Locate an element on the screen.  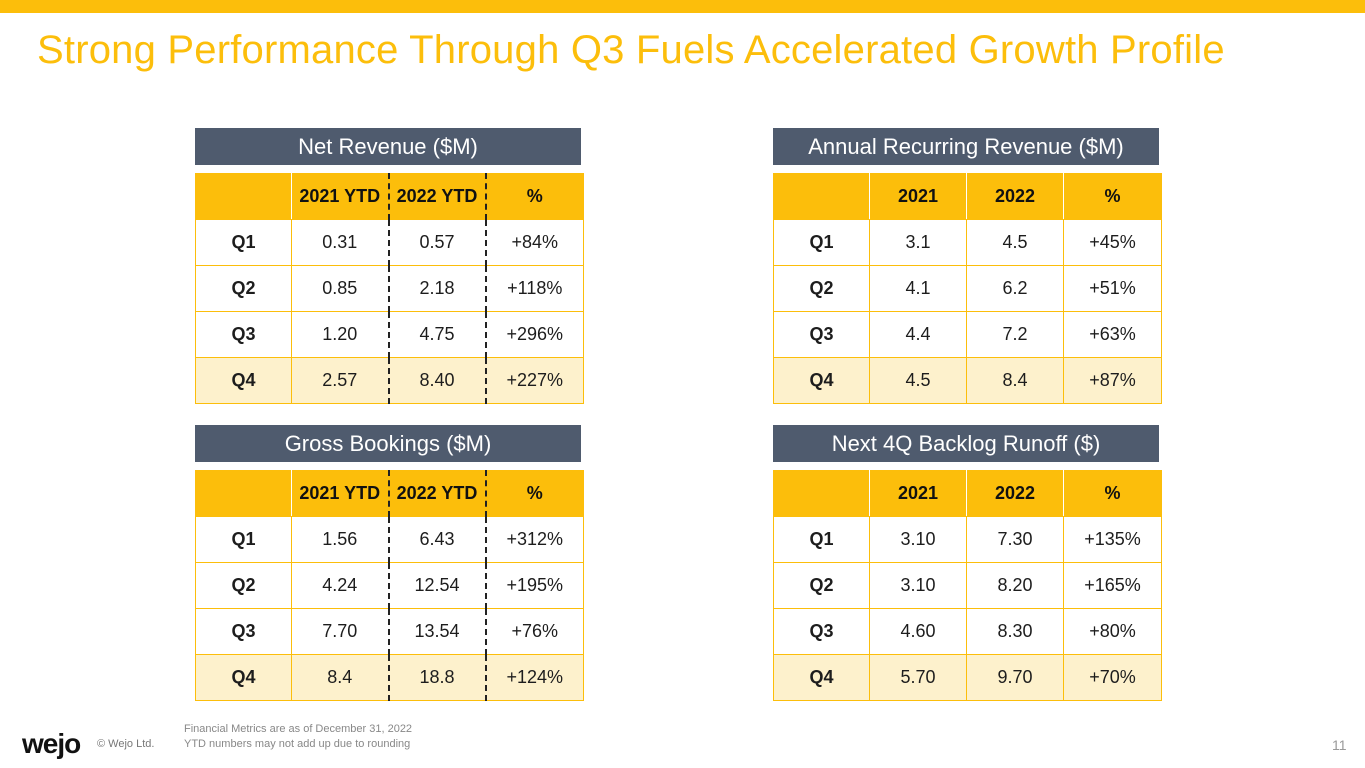
table-row: Q2 4.24 12.54 +195% is located at coordinates (389, 585).